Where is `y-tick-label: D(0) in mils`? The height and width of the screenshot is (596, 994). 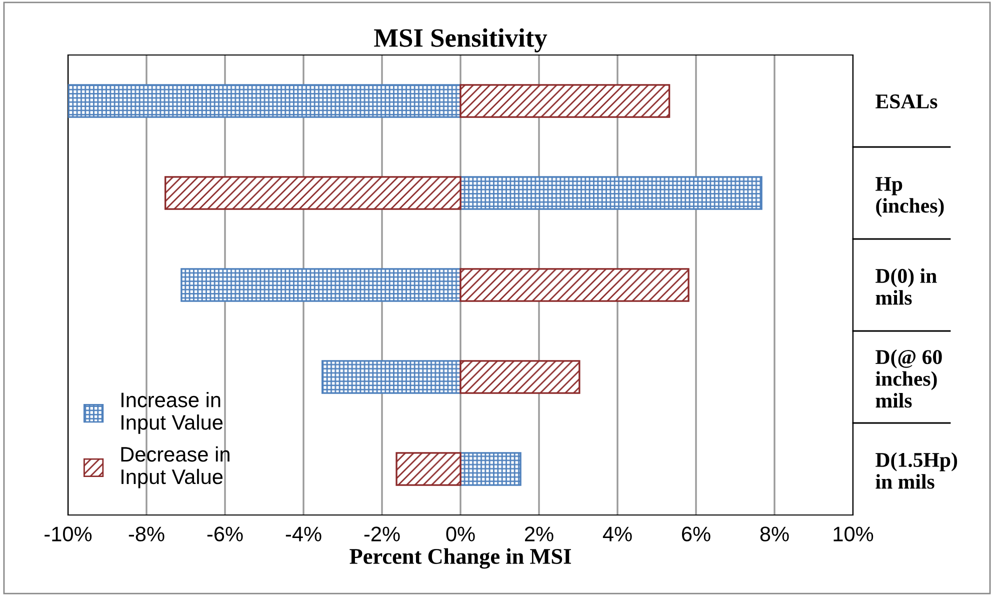 y-tick-label: D(0) in mils is located at coordinates (906, 286).